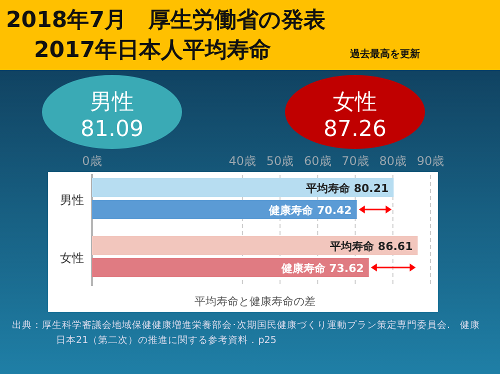 The image size is (500, 374). What do you see at coordinates (310, 210) in the screenshot?
I see `data-label: 健康寿命 70.42` at bounding box center [310, 210].